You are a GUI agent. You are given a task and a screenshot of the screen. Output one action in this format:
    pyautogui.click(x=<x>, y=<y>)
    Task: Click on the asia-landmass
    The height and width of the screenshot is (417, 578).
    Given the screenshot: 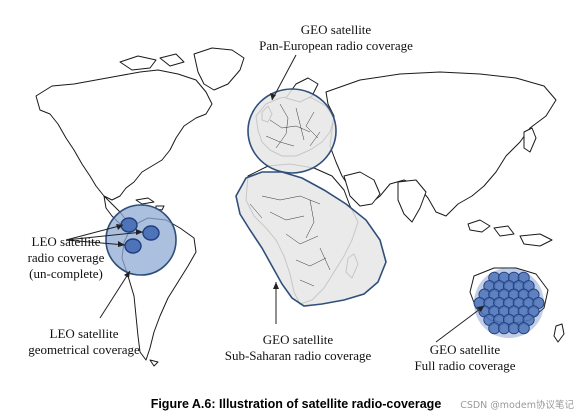 What is the action you would take?
    pyautogui.click(x=441, y=144)
    